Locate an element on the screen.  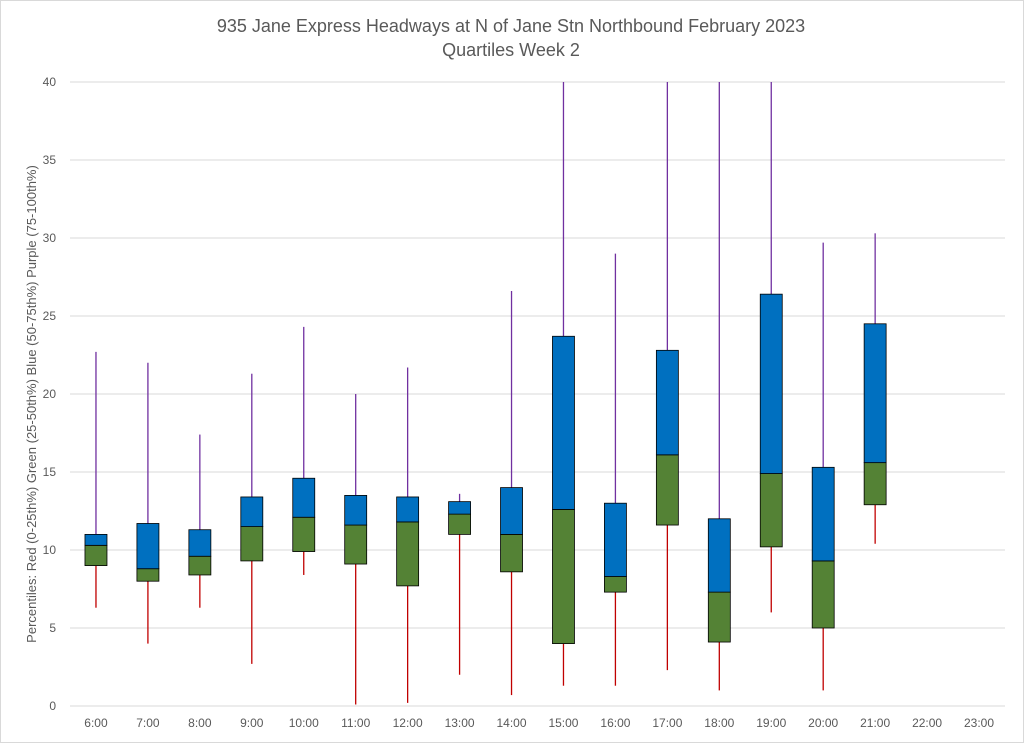
y-tick-label: 0 is located at coordinates (52, 706).